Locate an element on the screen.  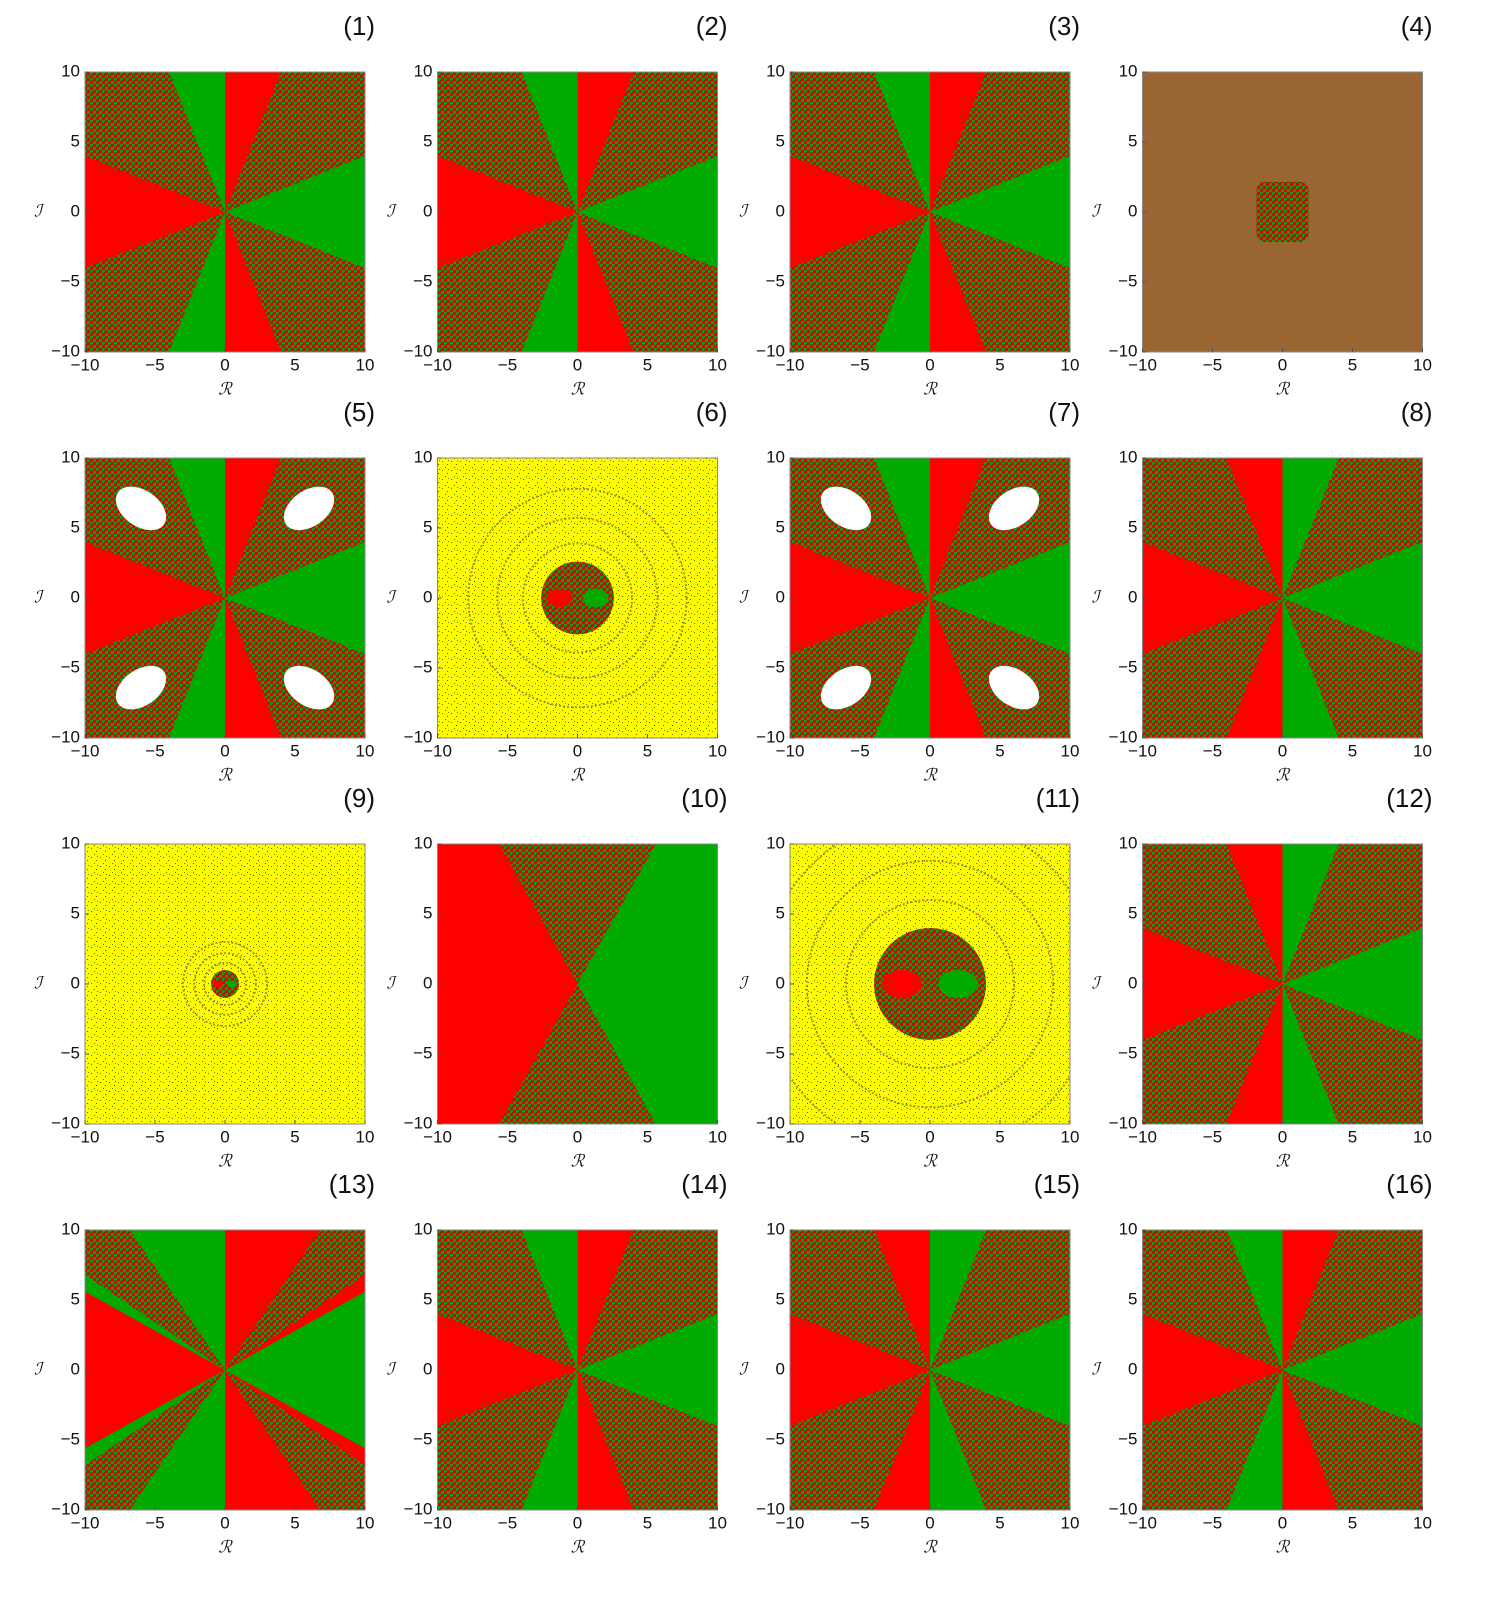
panel: (13) −10 −5 0 5 10 −10 −5 0 5 10 ℛ ℐ is located at coordinates (204, 1363).